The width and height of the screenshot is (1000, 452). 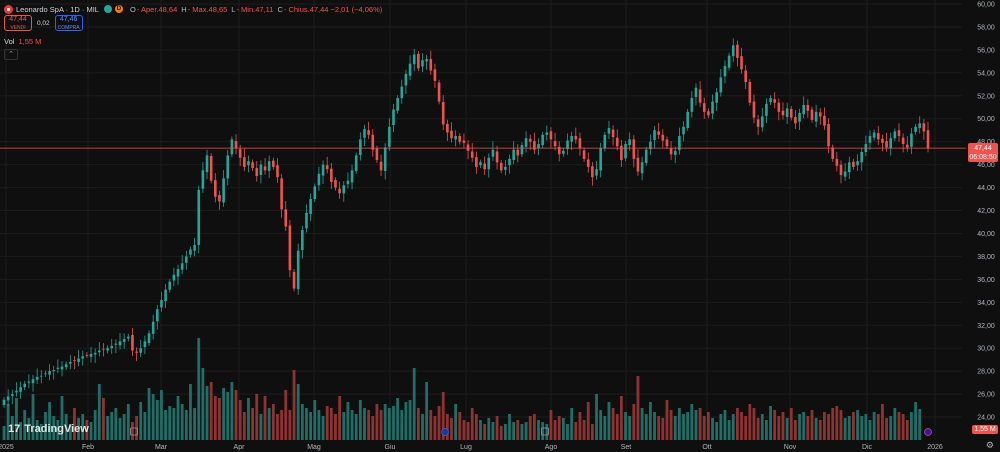 What do you see at coordinates (531, 431) in the screenshot?
I see `event-markers` at bounding box center [531, 431].